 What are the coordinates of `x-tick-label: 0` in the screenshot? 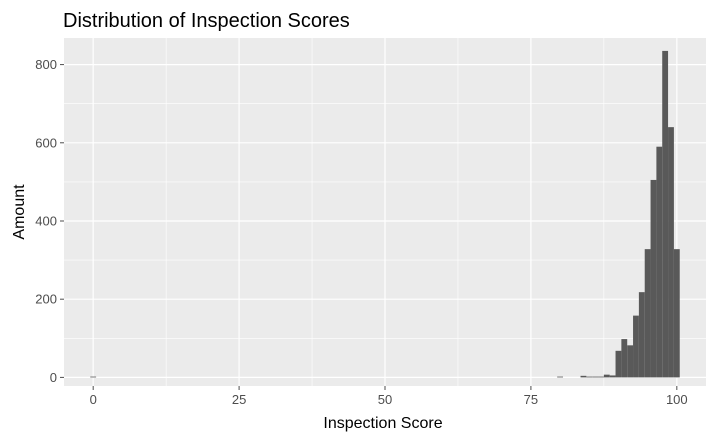 It's located at (93, 399).